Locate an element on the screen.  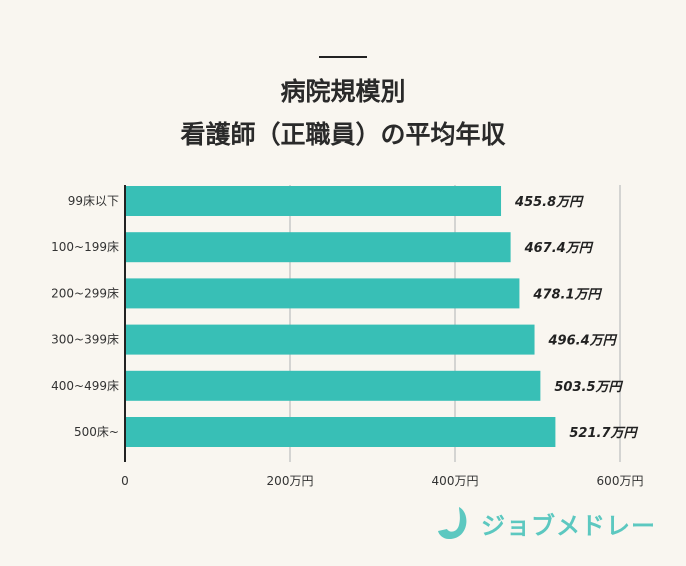
x-tick-label: 0 is located at coordinates (125, 481).